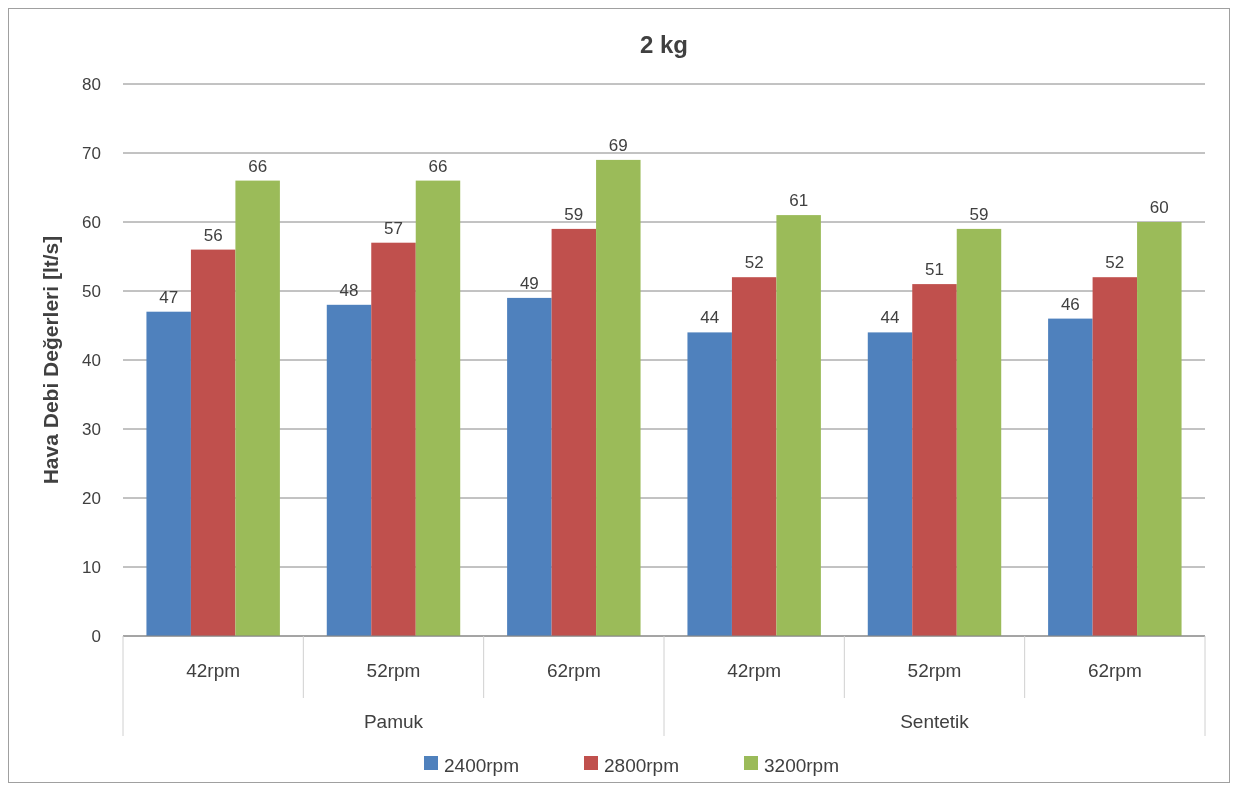  I want to click on text: Pamuk, so click(393, 721).